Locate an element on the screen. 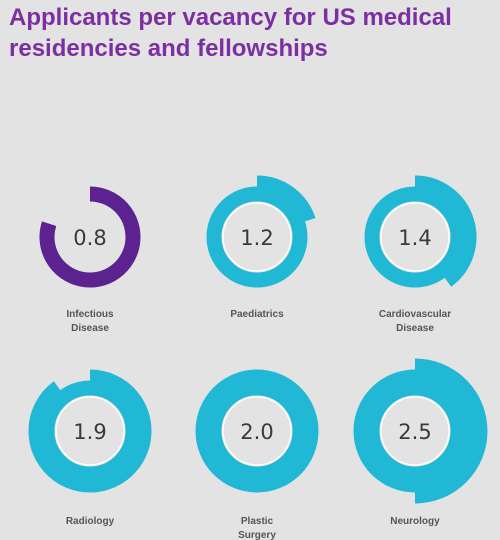 The image size is (500, 540). value-label: 1.2 is located at coordinates (256, 238).